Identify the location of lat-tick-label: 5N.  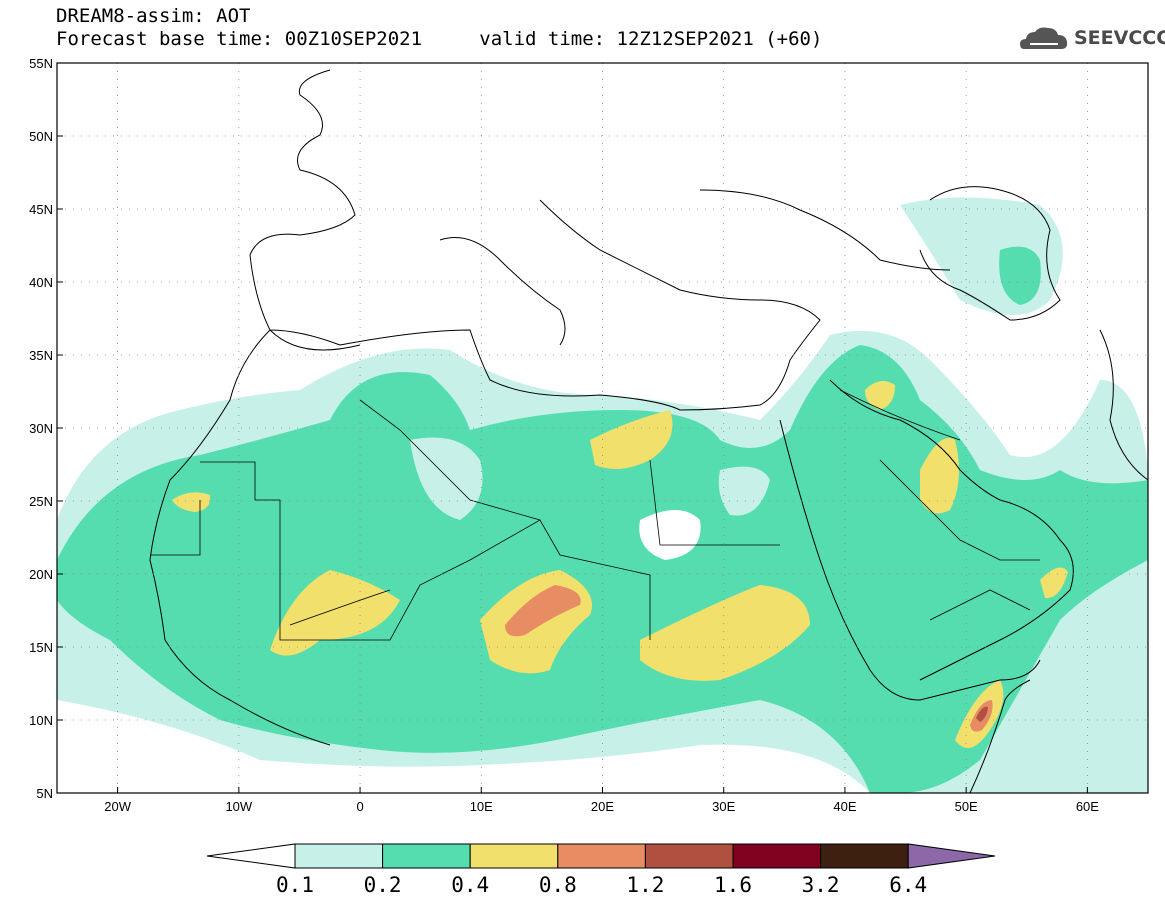
(44, 793).